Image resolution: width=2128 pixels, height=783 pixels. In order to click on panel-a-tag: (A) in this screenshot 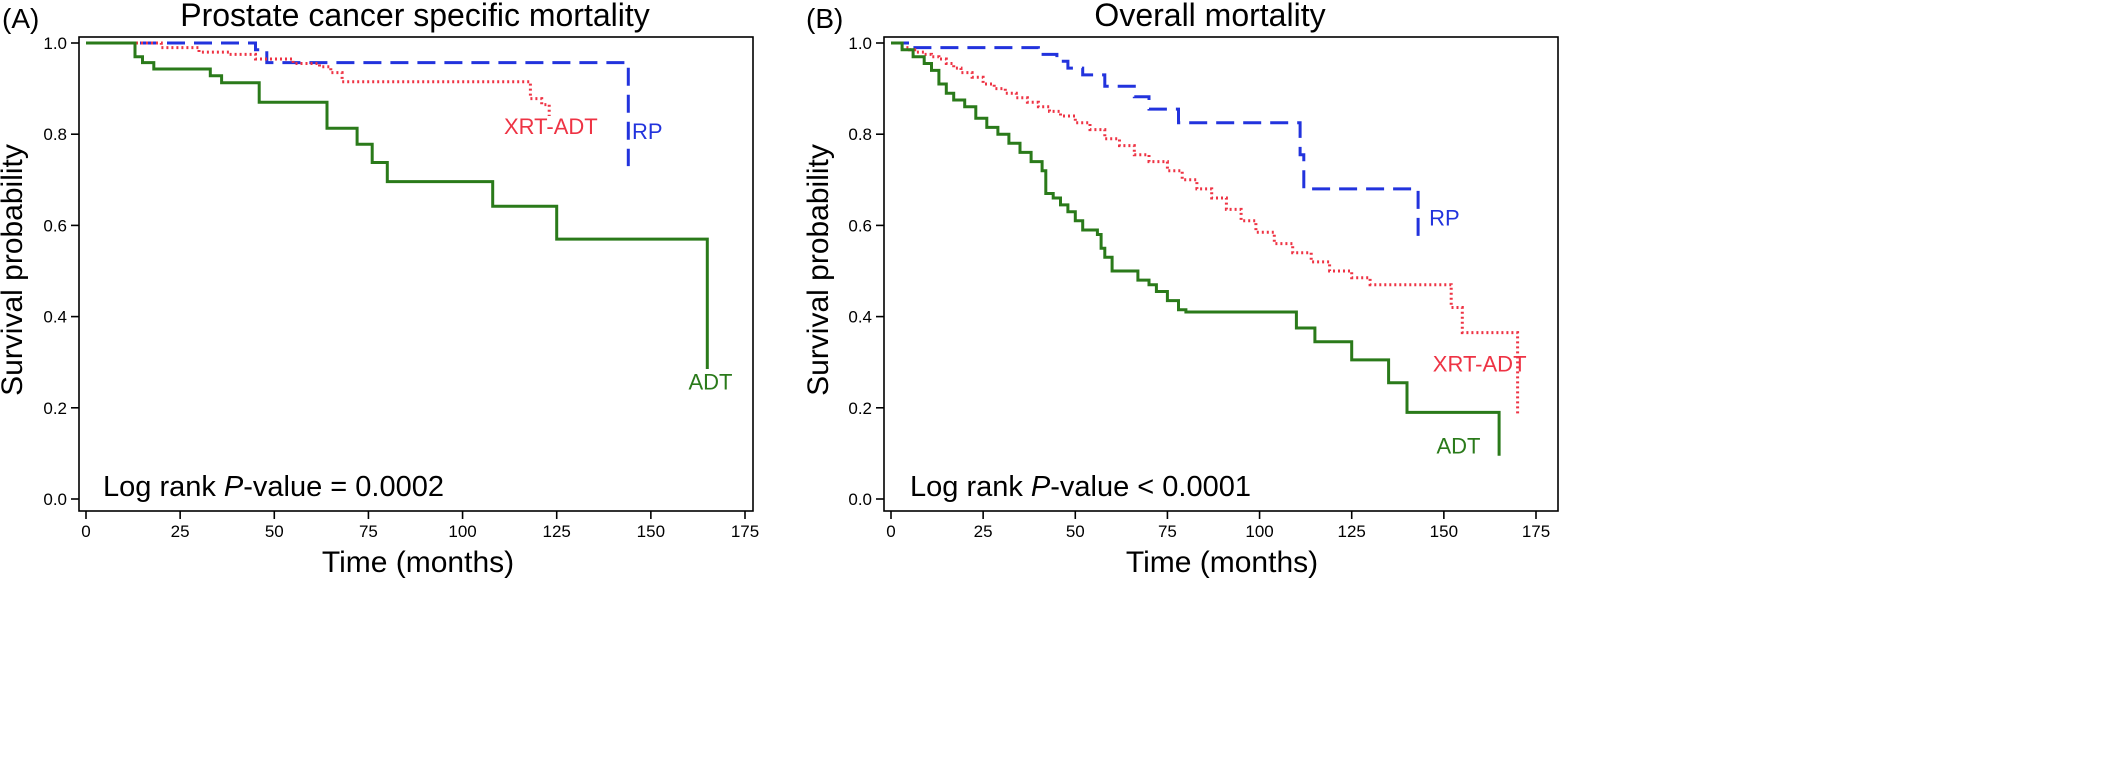, I will do `click(20, 18)`.